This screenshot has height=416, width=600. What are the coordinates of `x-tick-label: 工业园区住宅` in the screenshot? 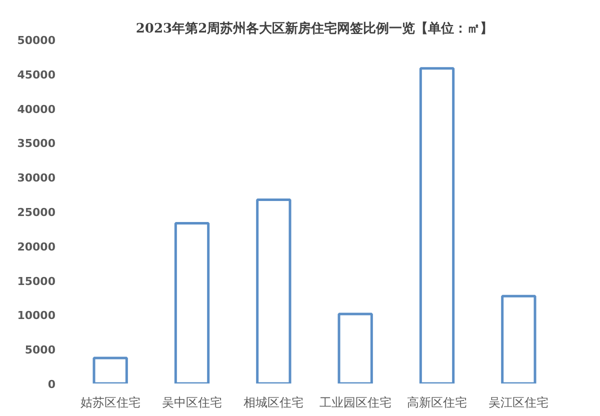 It's located at (355, 403).